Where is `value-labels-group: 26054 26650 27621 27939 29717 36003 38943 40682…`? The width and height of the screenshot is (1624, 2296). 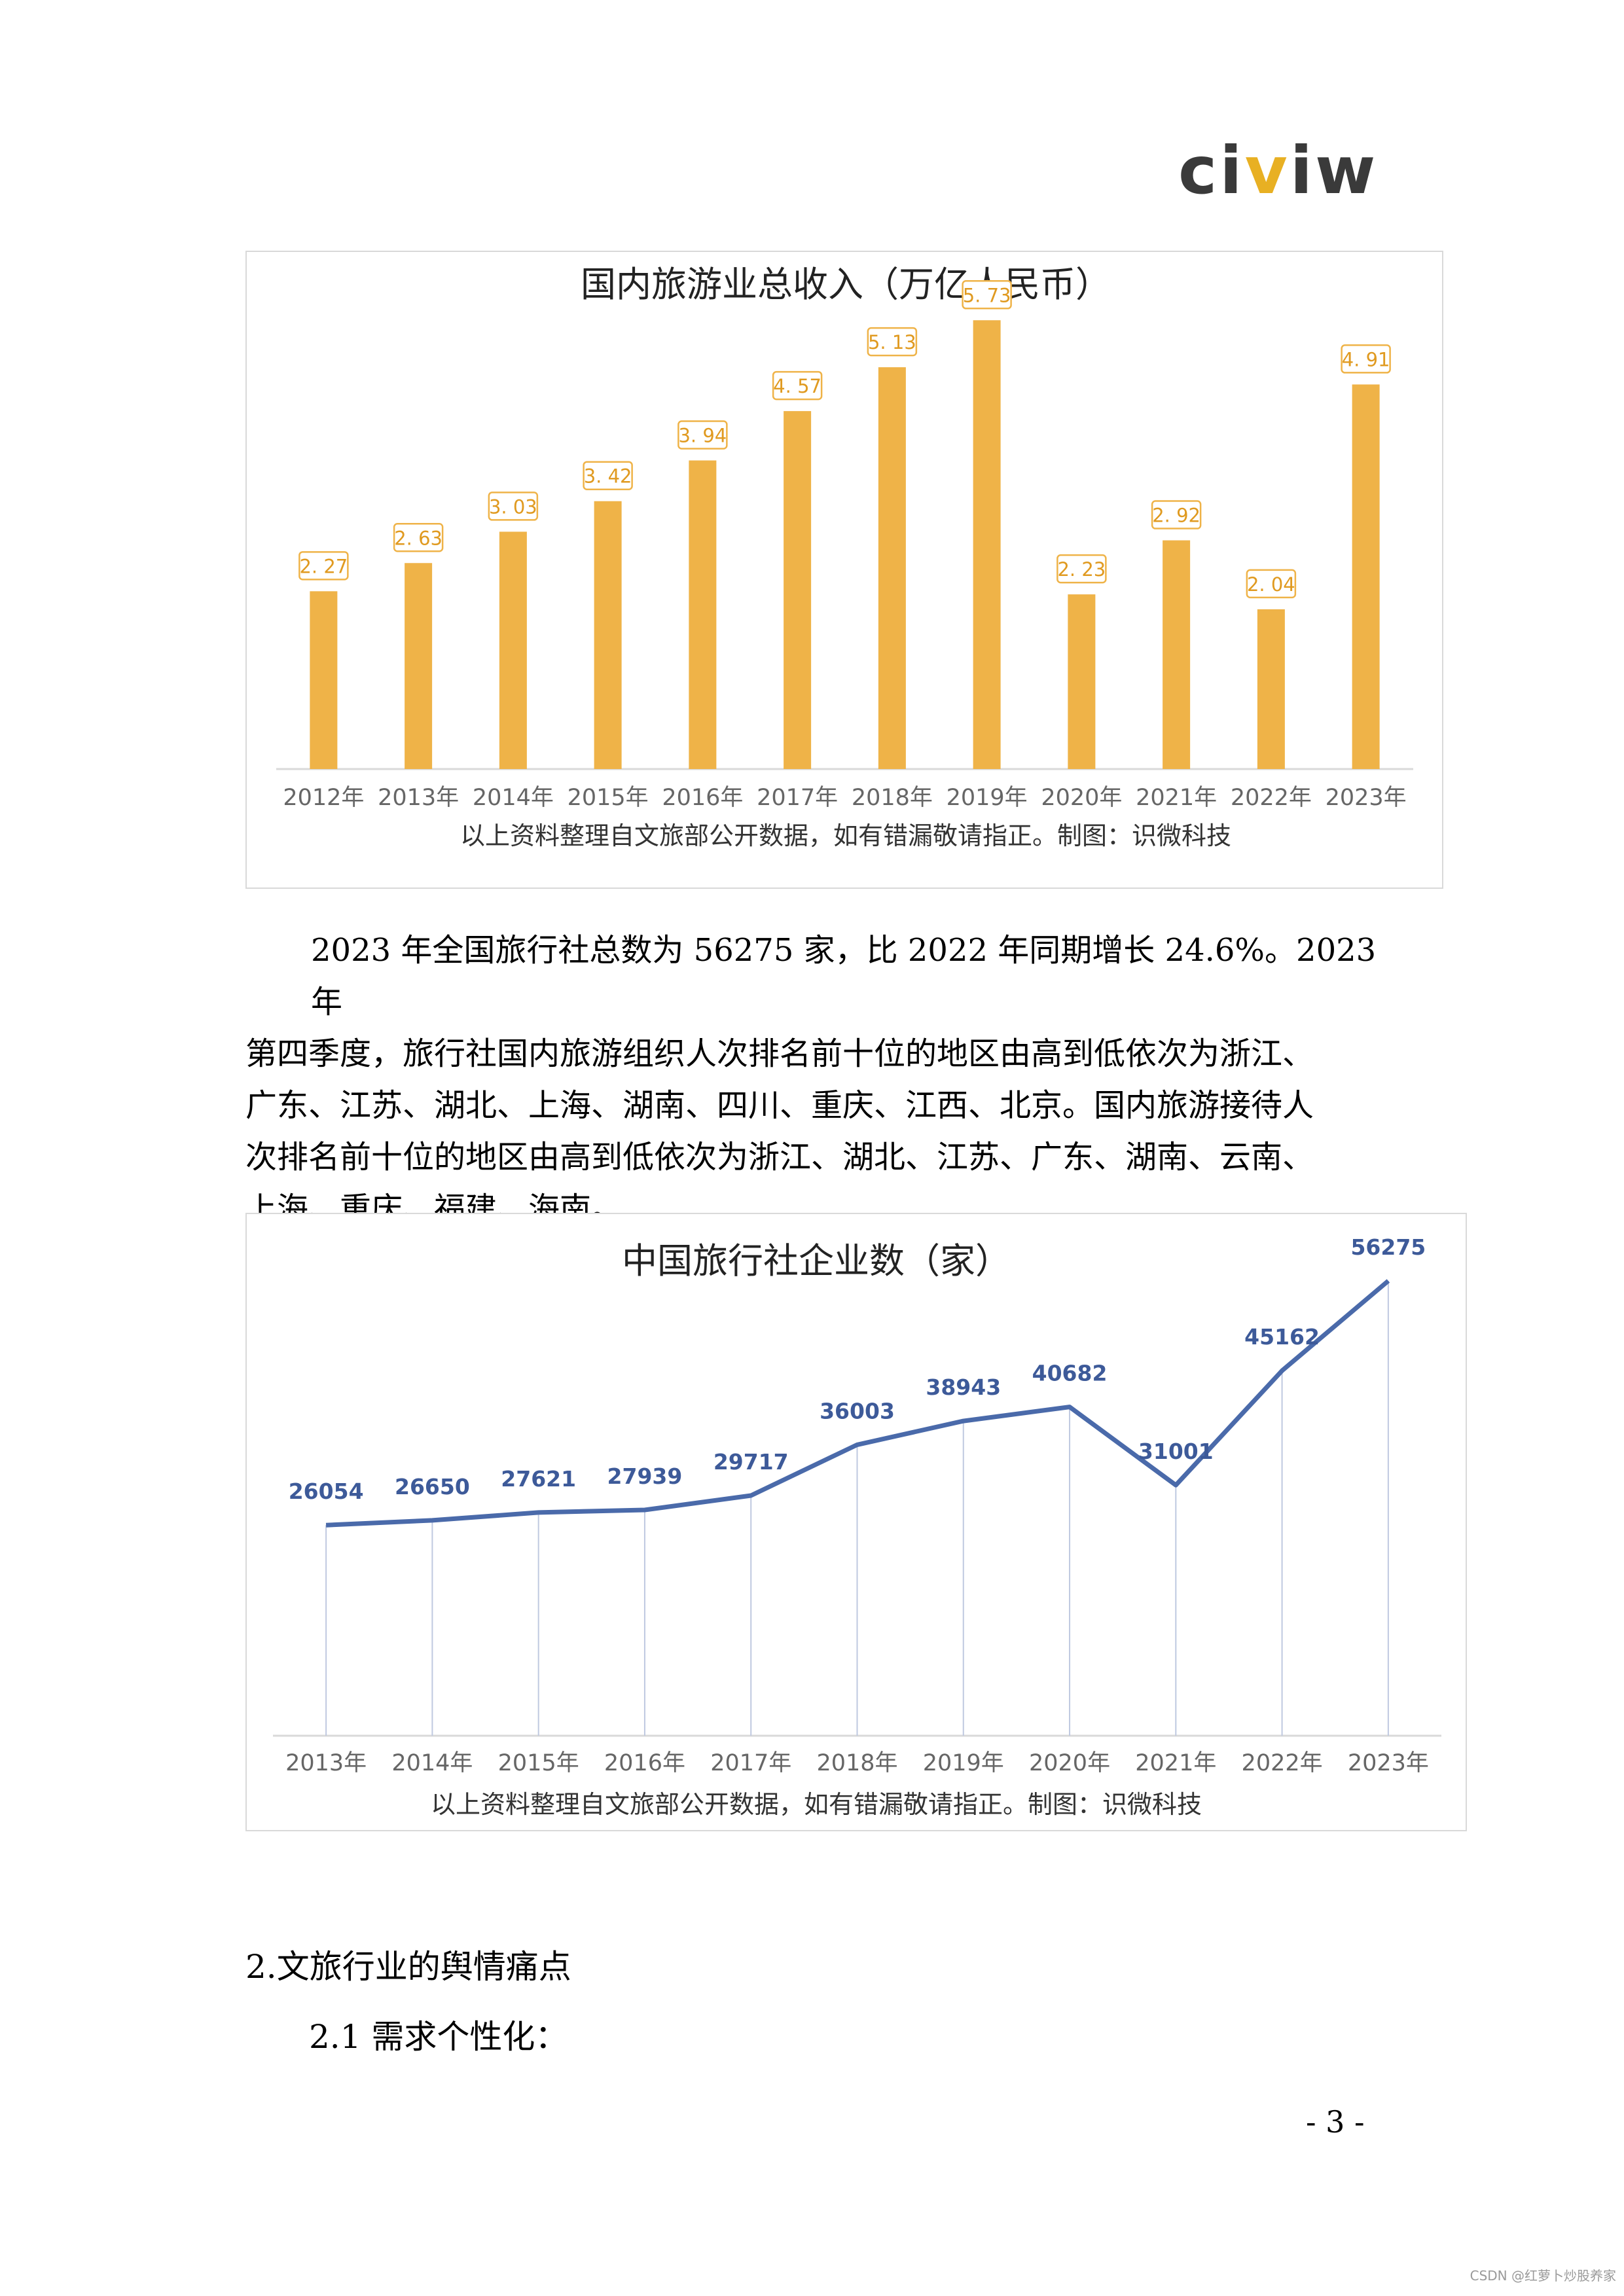 value-labels-group: 26054 26650 27621 27939 29717 36003 38943 40682… is located at coordinates (857, 1369).